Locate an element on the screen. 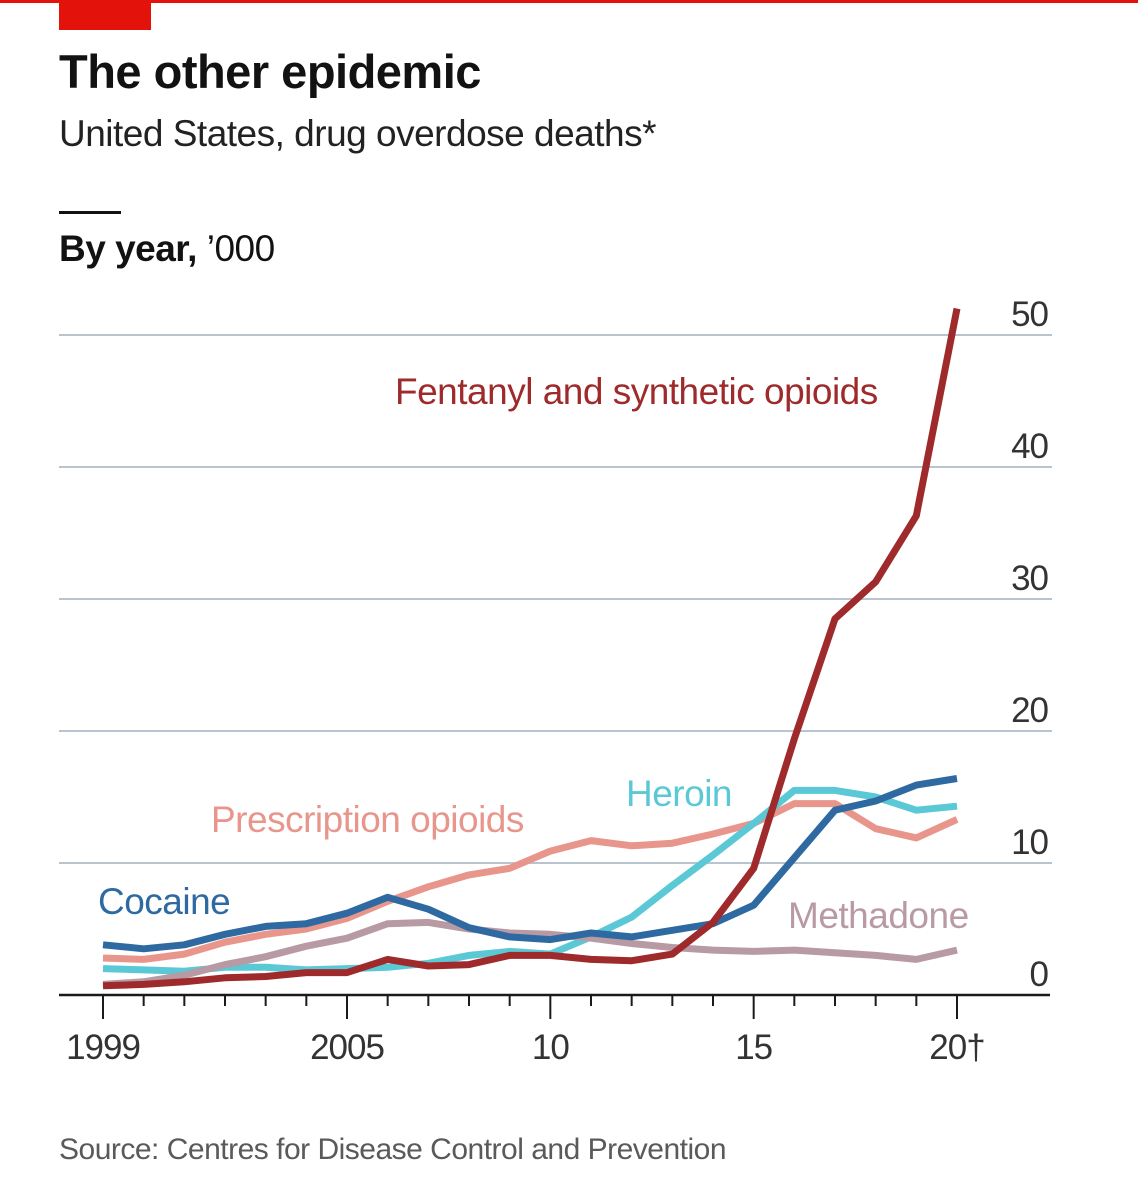  x-tick-label-2015: 15 is located at coordinates (753, 1047).